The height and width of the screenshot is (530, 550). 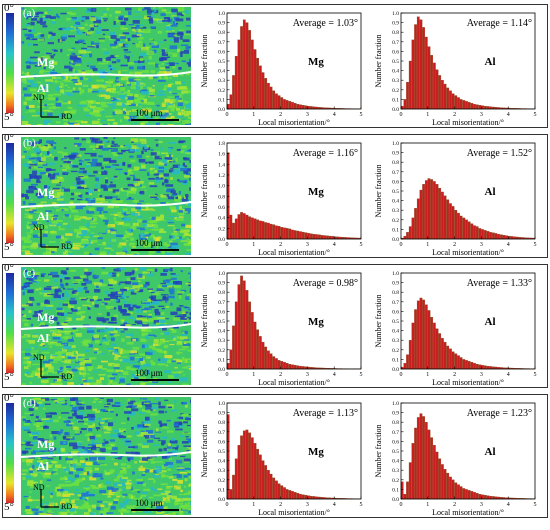 What do you see at coordinates (325, 23) in the screenshot?
I see `average-annotation: Average = 1.03°` at bounding box center [325, 23].